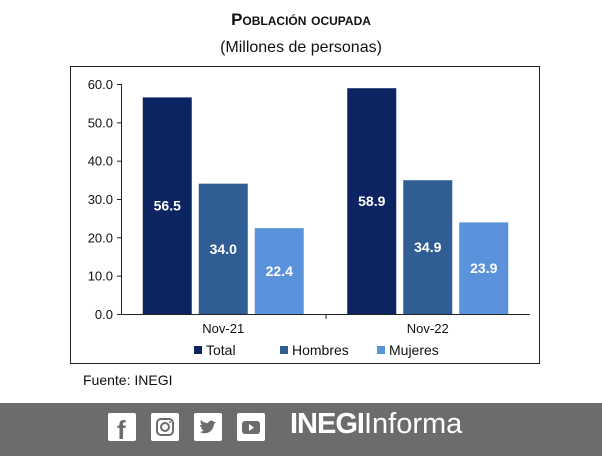 The height and width of the screenshot is (456, 602). I want to click on legend-label: Mujeres, so click(414, 350).